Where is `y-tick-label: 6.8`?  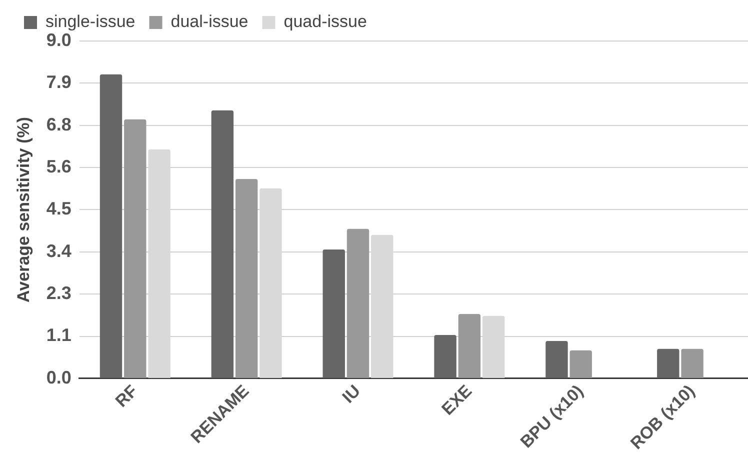 y-tick-label: 6.8 is located at coordinates (59, 124).